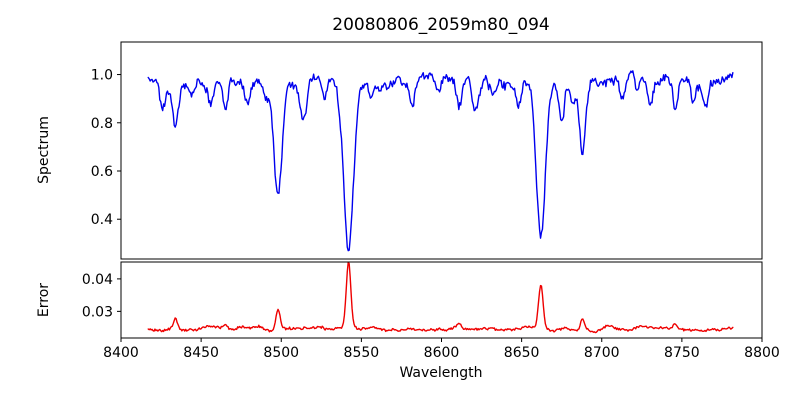 This screenshot has width=800, height=400. What do you see at coordinates (440, 373) in the screenshot?
I see `x-axis-label: Wavelength` at bounding box center [440, 373].